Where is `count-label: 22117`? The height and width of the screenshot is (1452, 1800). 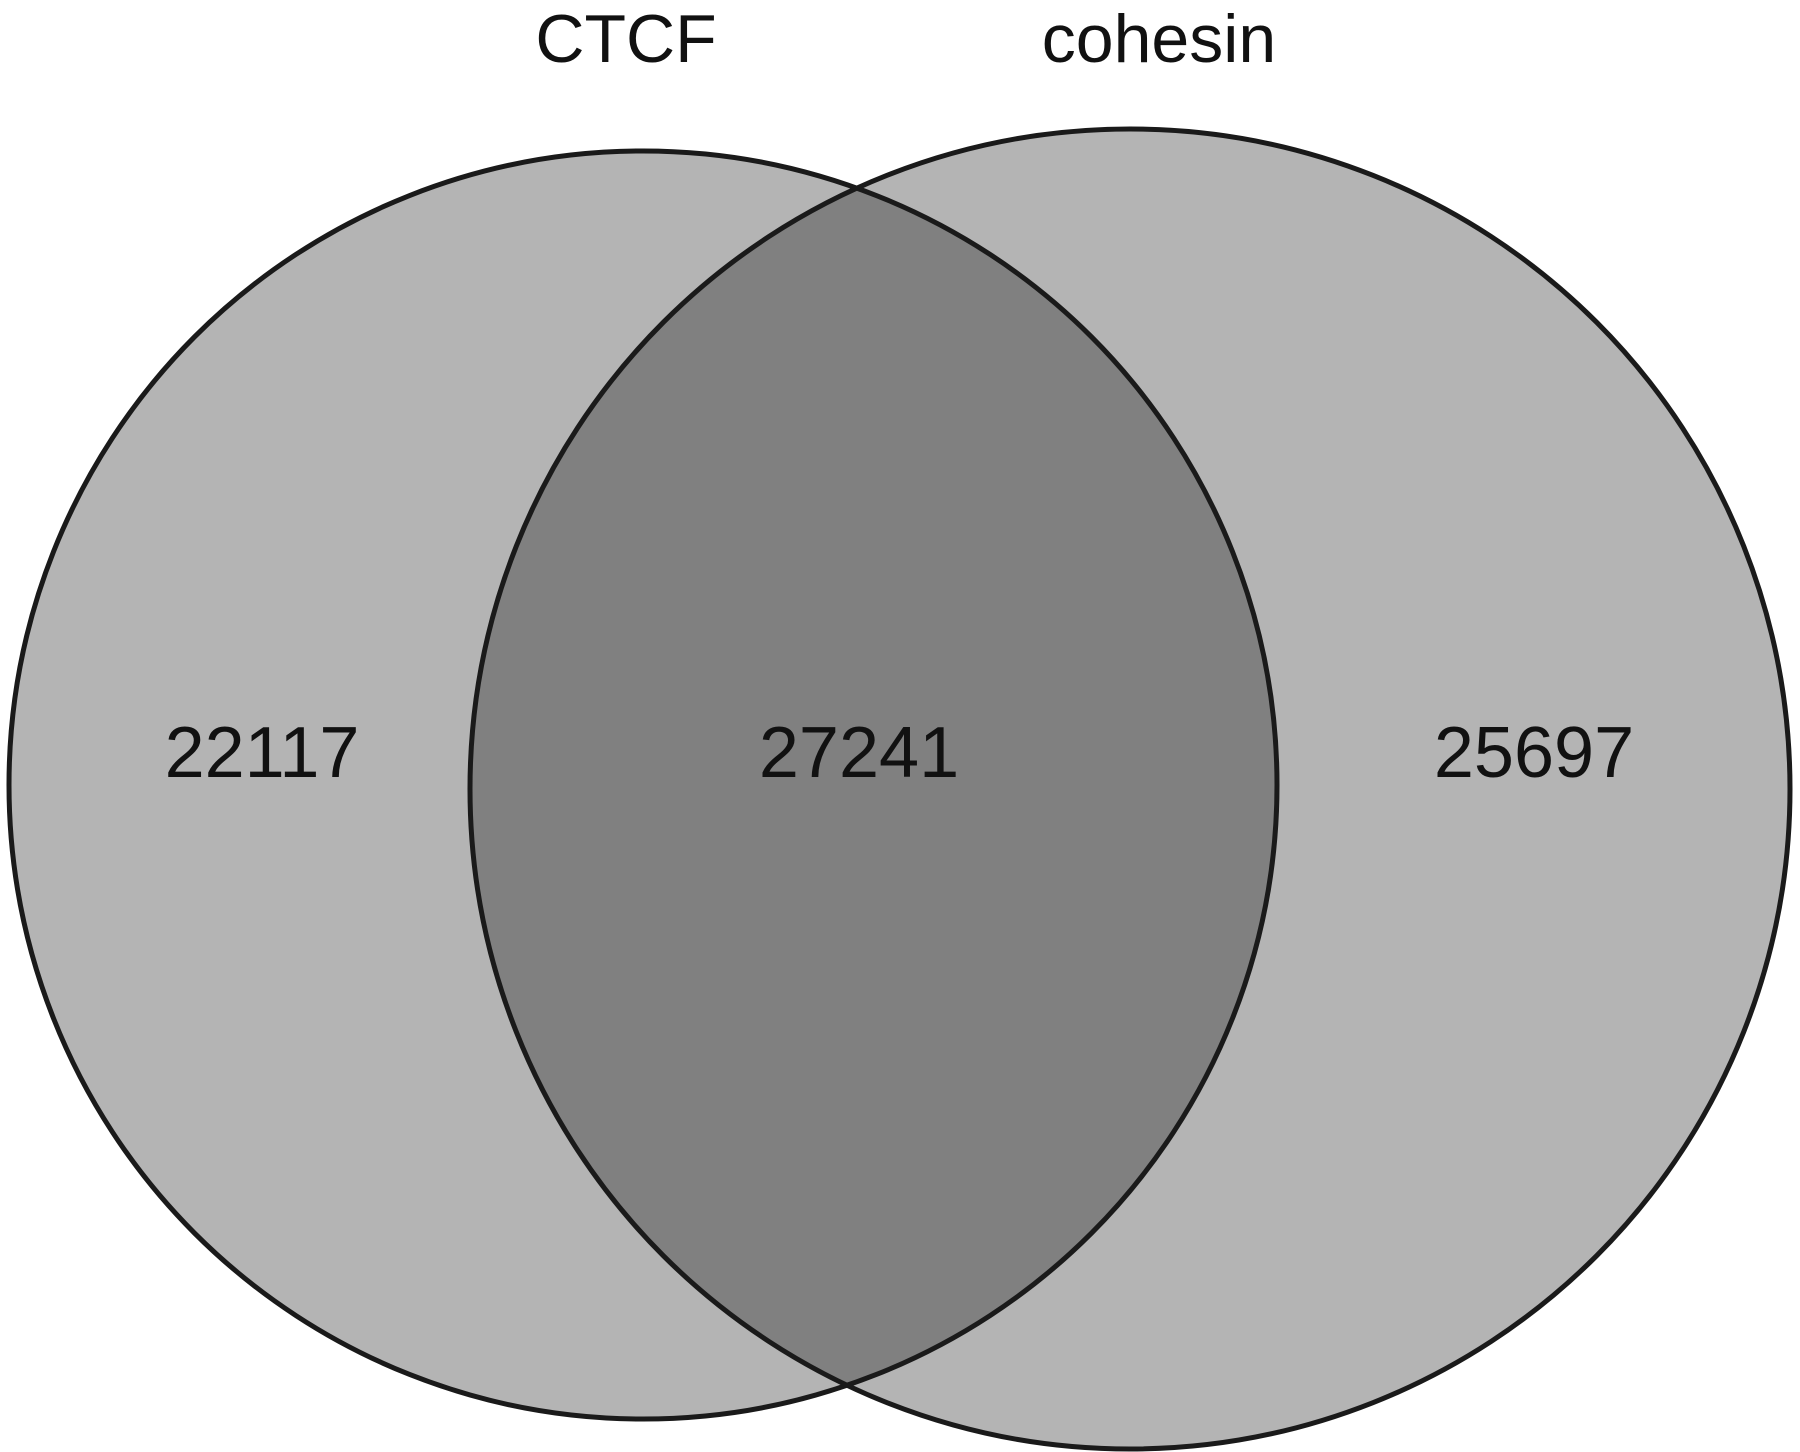
count-label: 22117 is located at coordinates (262, 753).